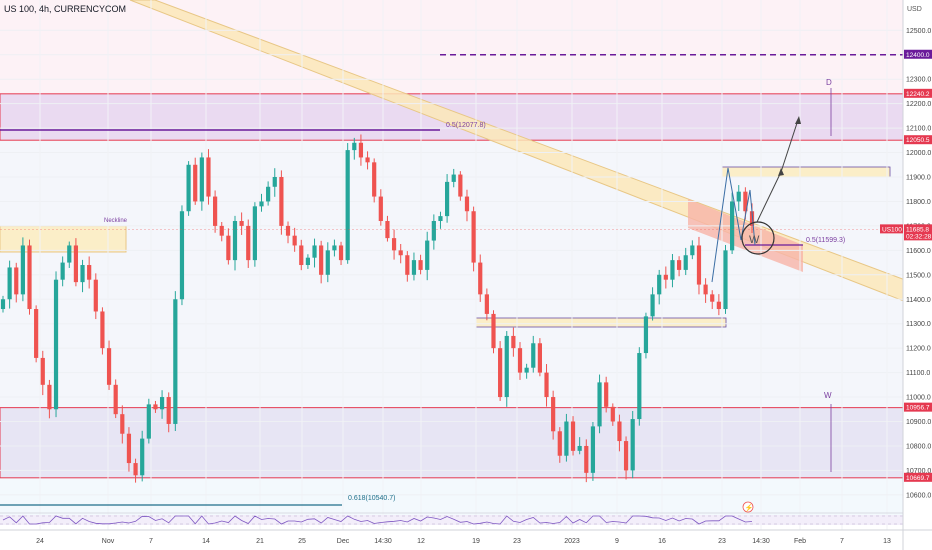 The image size is (932, 550). What do you see at coordinates (918, 446) in the screenshot?
I see `y-tick-label: 10800.0` at bounding box center [918, 446].